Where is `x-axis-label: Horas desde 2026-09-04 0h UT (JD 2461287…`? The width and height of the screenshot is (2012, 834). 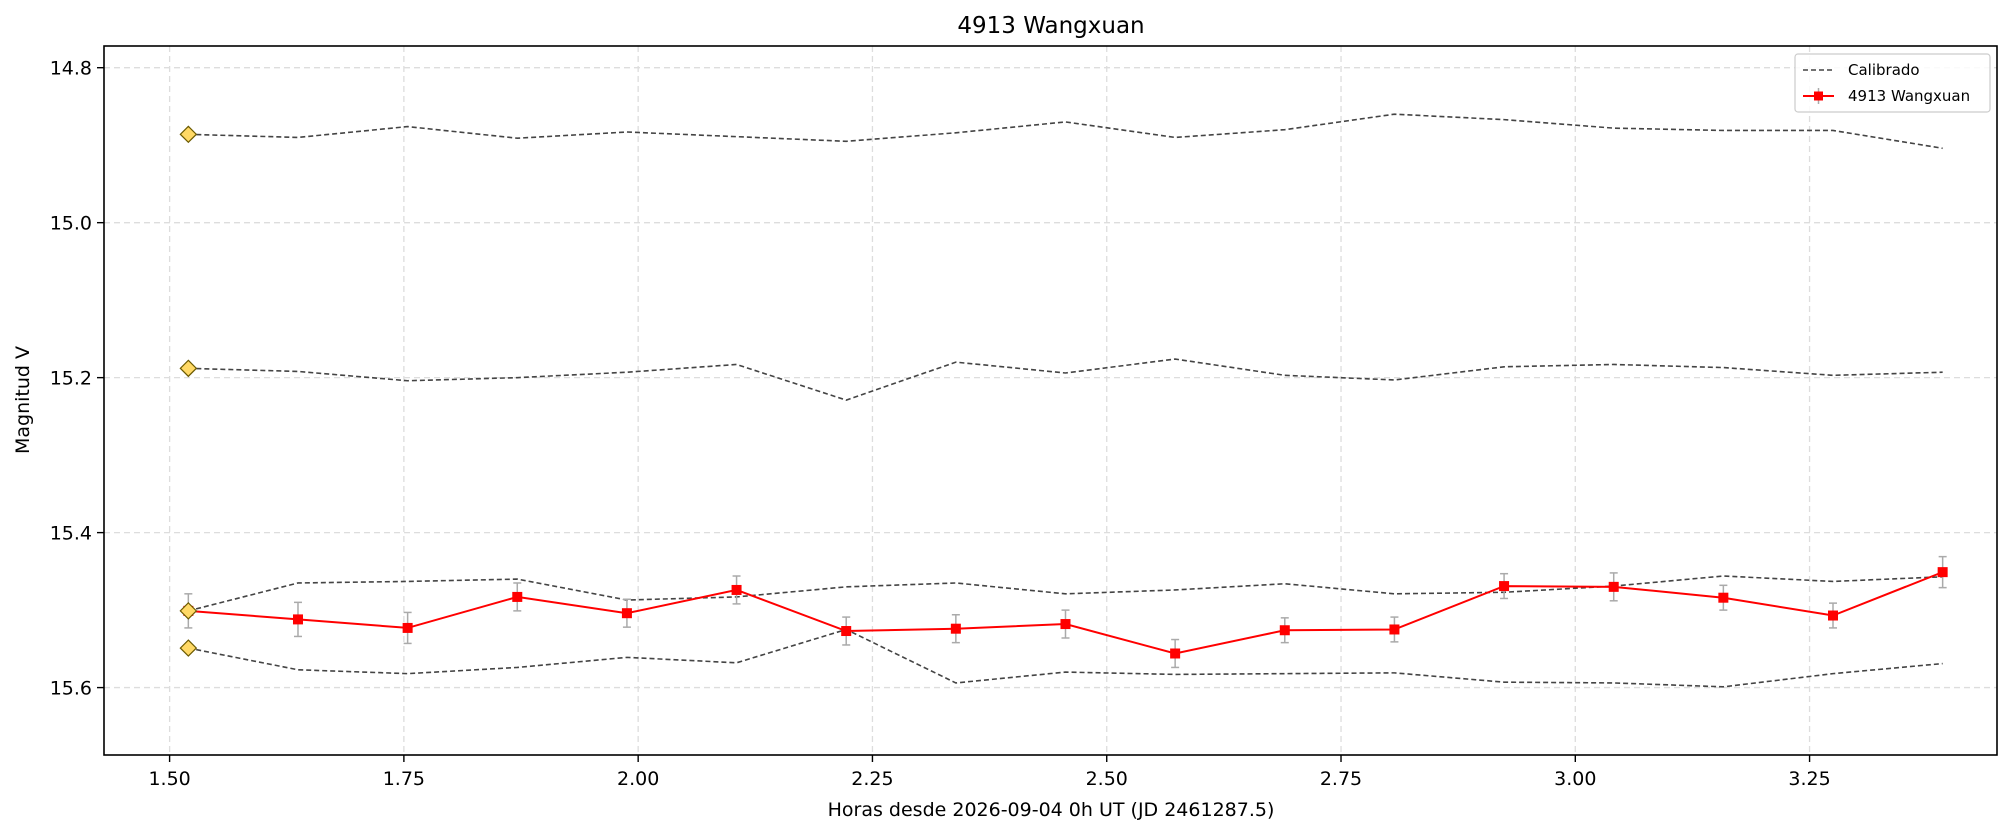
x-axis-label: Horas desde 2026-09-04 0h UT (JD 2461287… is located at coordinates (1051, 810).